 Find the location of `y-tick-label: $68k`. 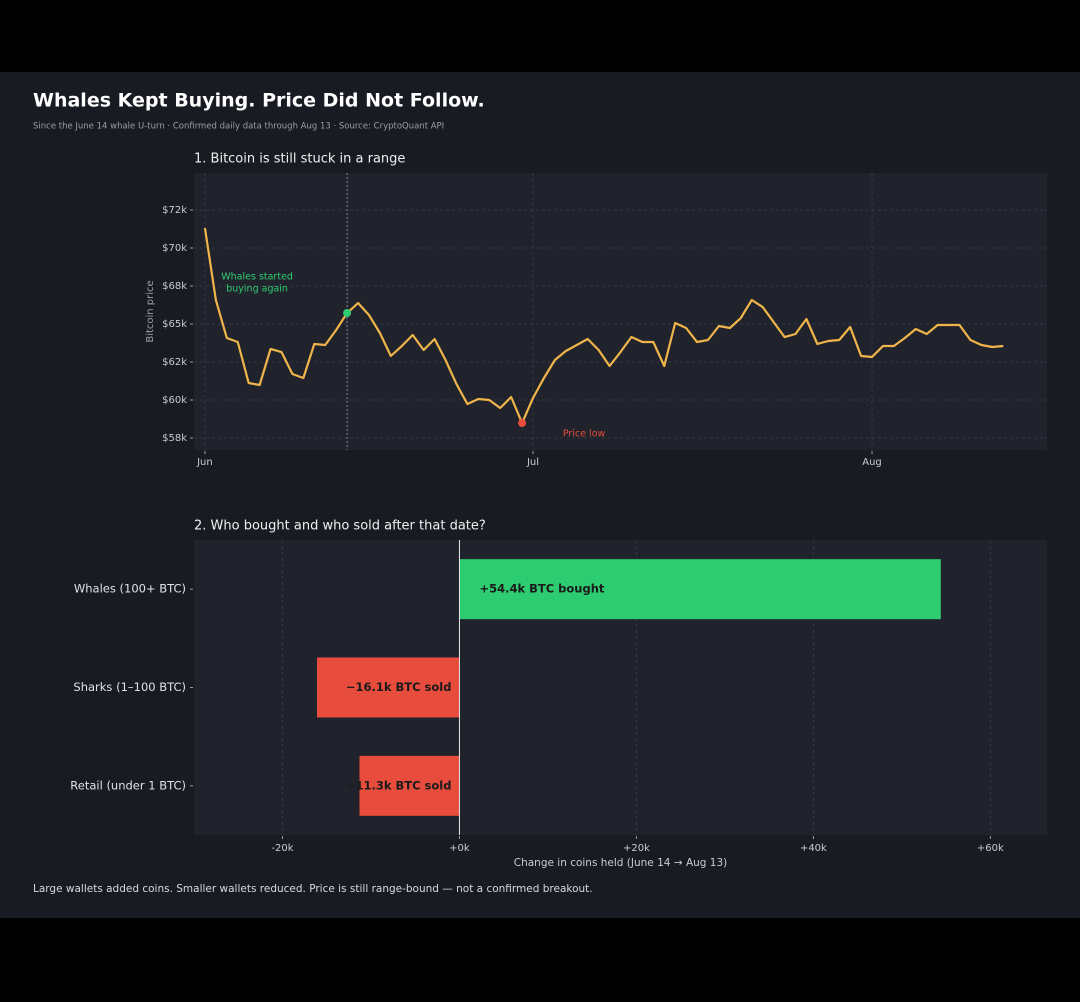

y-tick-label: $68k is located at coordinates (174, 286).